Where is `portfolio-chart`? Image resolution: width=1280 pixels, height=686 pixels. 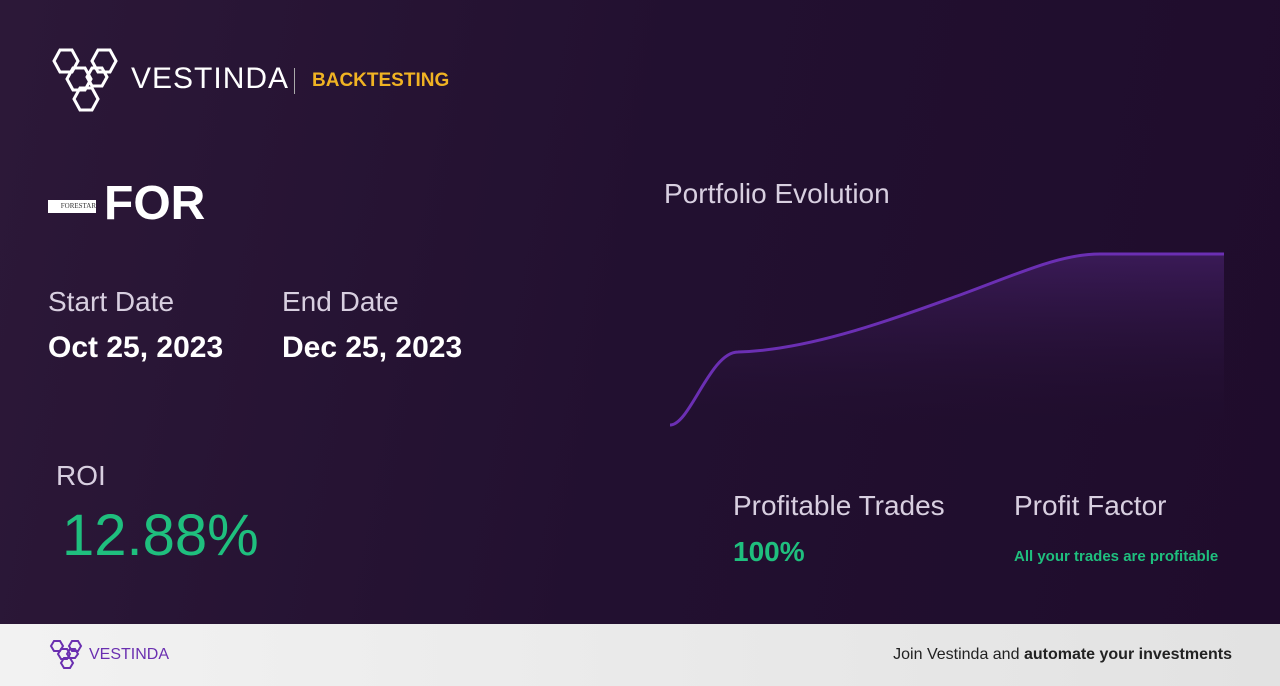 portfolio-chart is located at coordinates (946, 339).